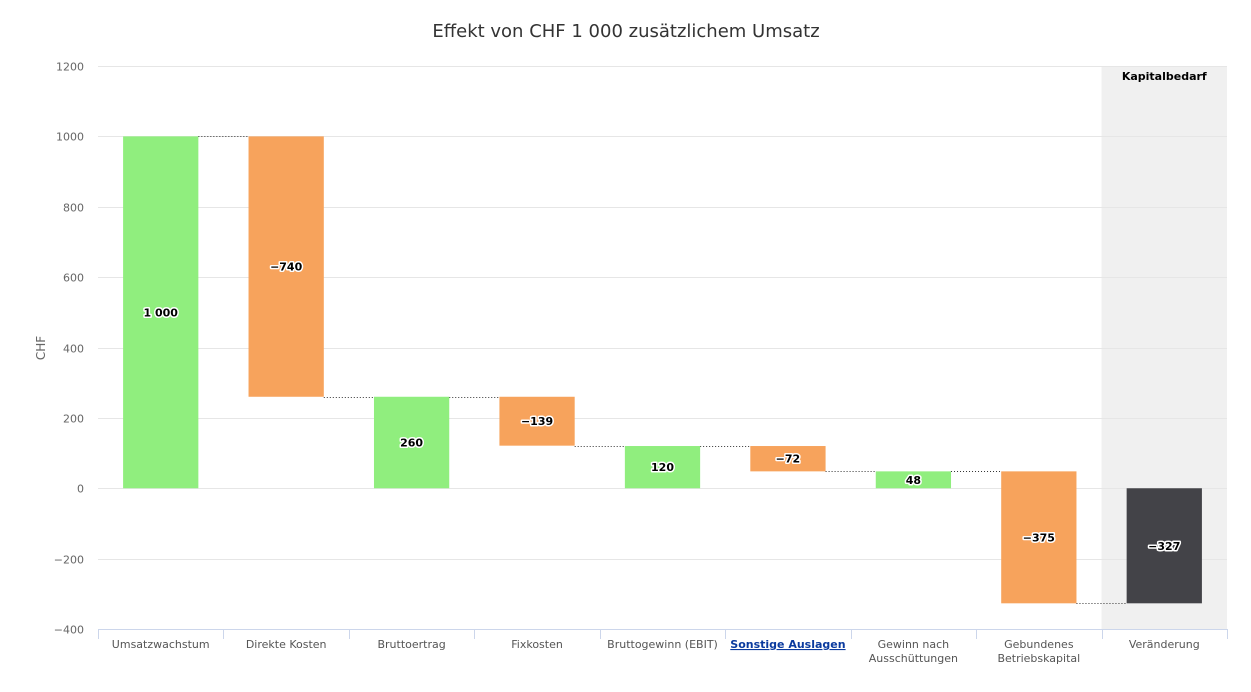  What do you see at coordinates (73, 208) in the screenshot?
I see `y-tick-label: 800` at bounding box center [73, 208].